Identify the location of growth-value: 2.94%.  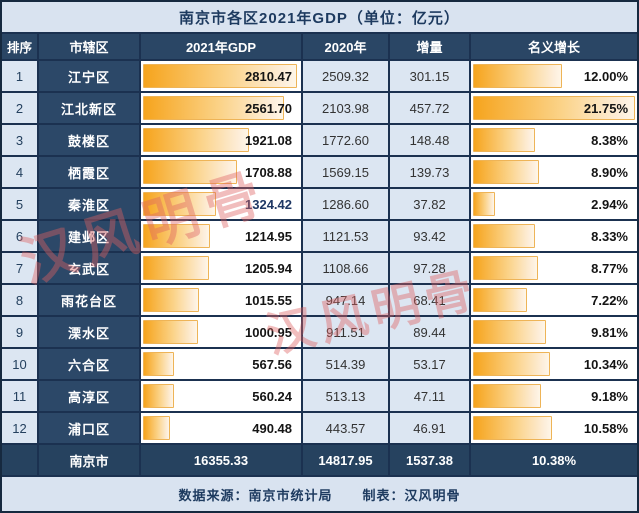
(609, 204).